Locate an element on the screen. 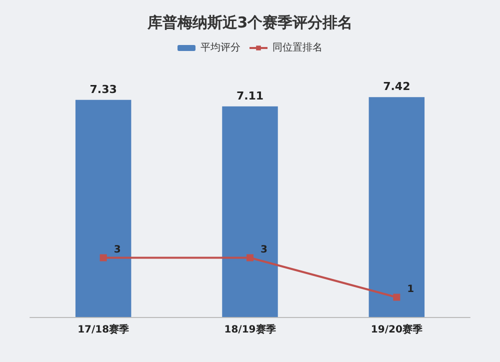 Image resolution: width=500 pixels, height=362 pixels. legend-label: 平均评分 is located at coordinates (220, 48).